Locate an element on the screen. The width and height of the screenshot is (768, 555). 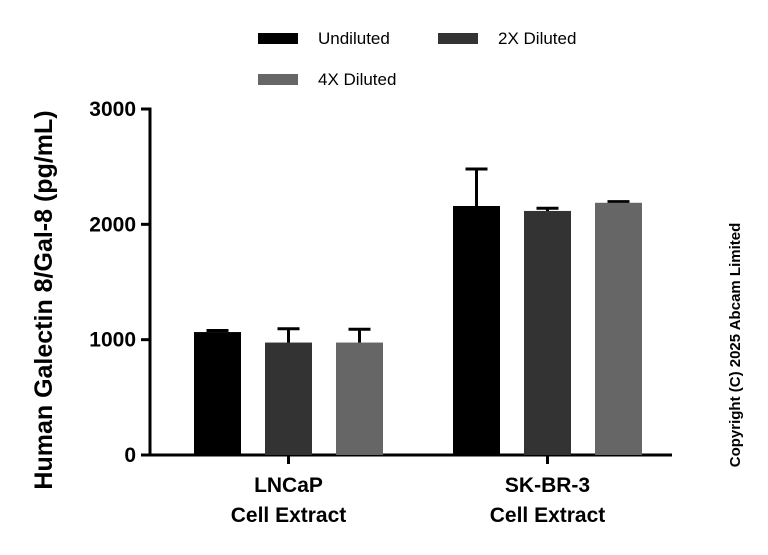
copyright: Copyright (C) 2025 Abcam Limited is located at coordinates (735, 345).